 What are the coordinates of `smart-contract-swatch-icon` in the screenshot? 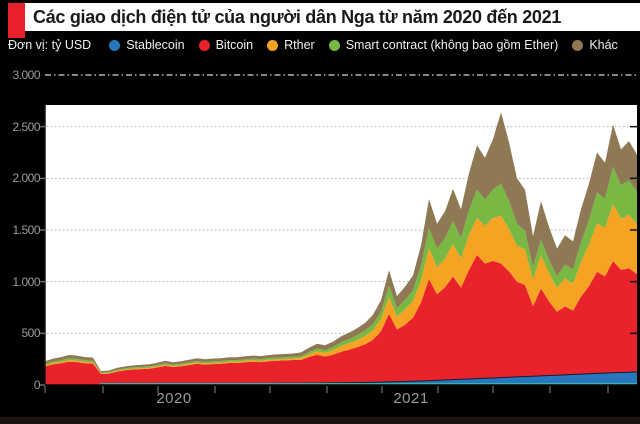 It's located at (334, 45).